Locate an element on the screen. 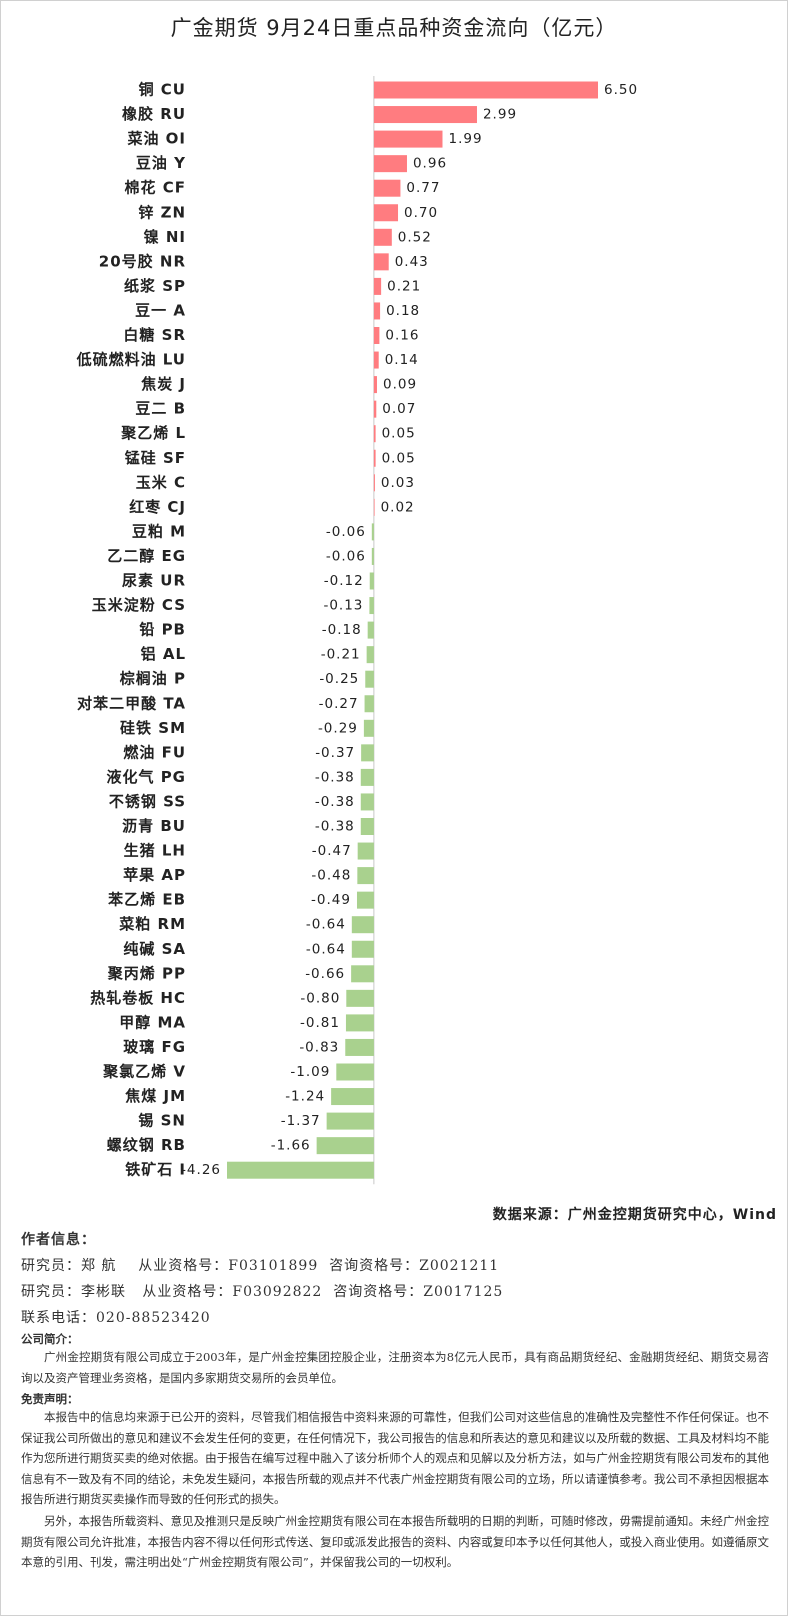 This screenshot has width=788, height=1616. category-label: 聚氯乙烯 V is located at coordinates (144, 1072).